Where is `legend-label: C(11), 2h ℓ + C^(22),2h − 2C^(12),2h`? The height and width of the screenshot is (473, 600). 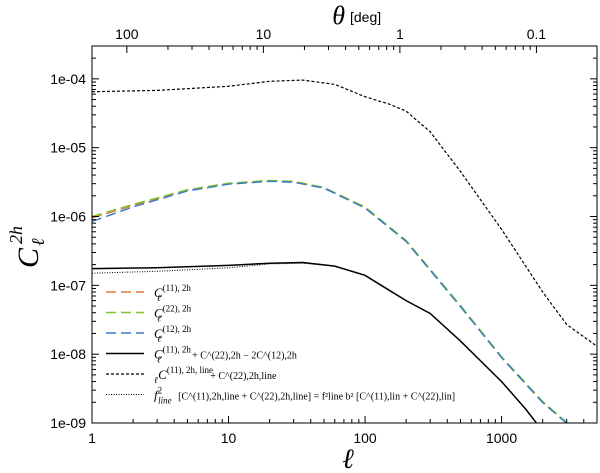 legend-label: C(11), 2h ℓ + C^(22),2h − 2C^(12),2h is located at coordinates (225, 355).